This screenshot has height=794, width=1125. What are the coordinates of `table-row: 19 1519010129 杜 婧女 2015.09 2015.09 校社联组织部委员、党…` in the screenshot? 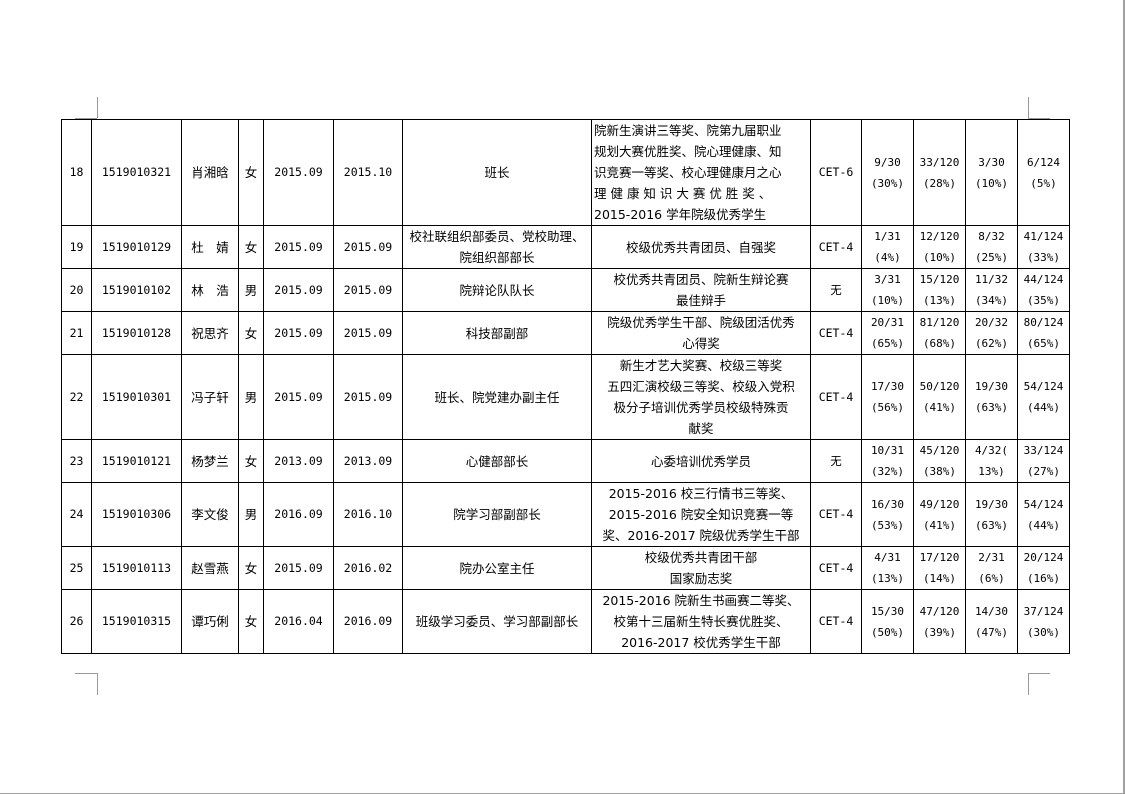 It's located at (565, 247).